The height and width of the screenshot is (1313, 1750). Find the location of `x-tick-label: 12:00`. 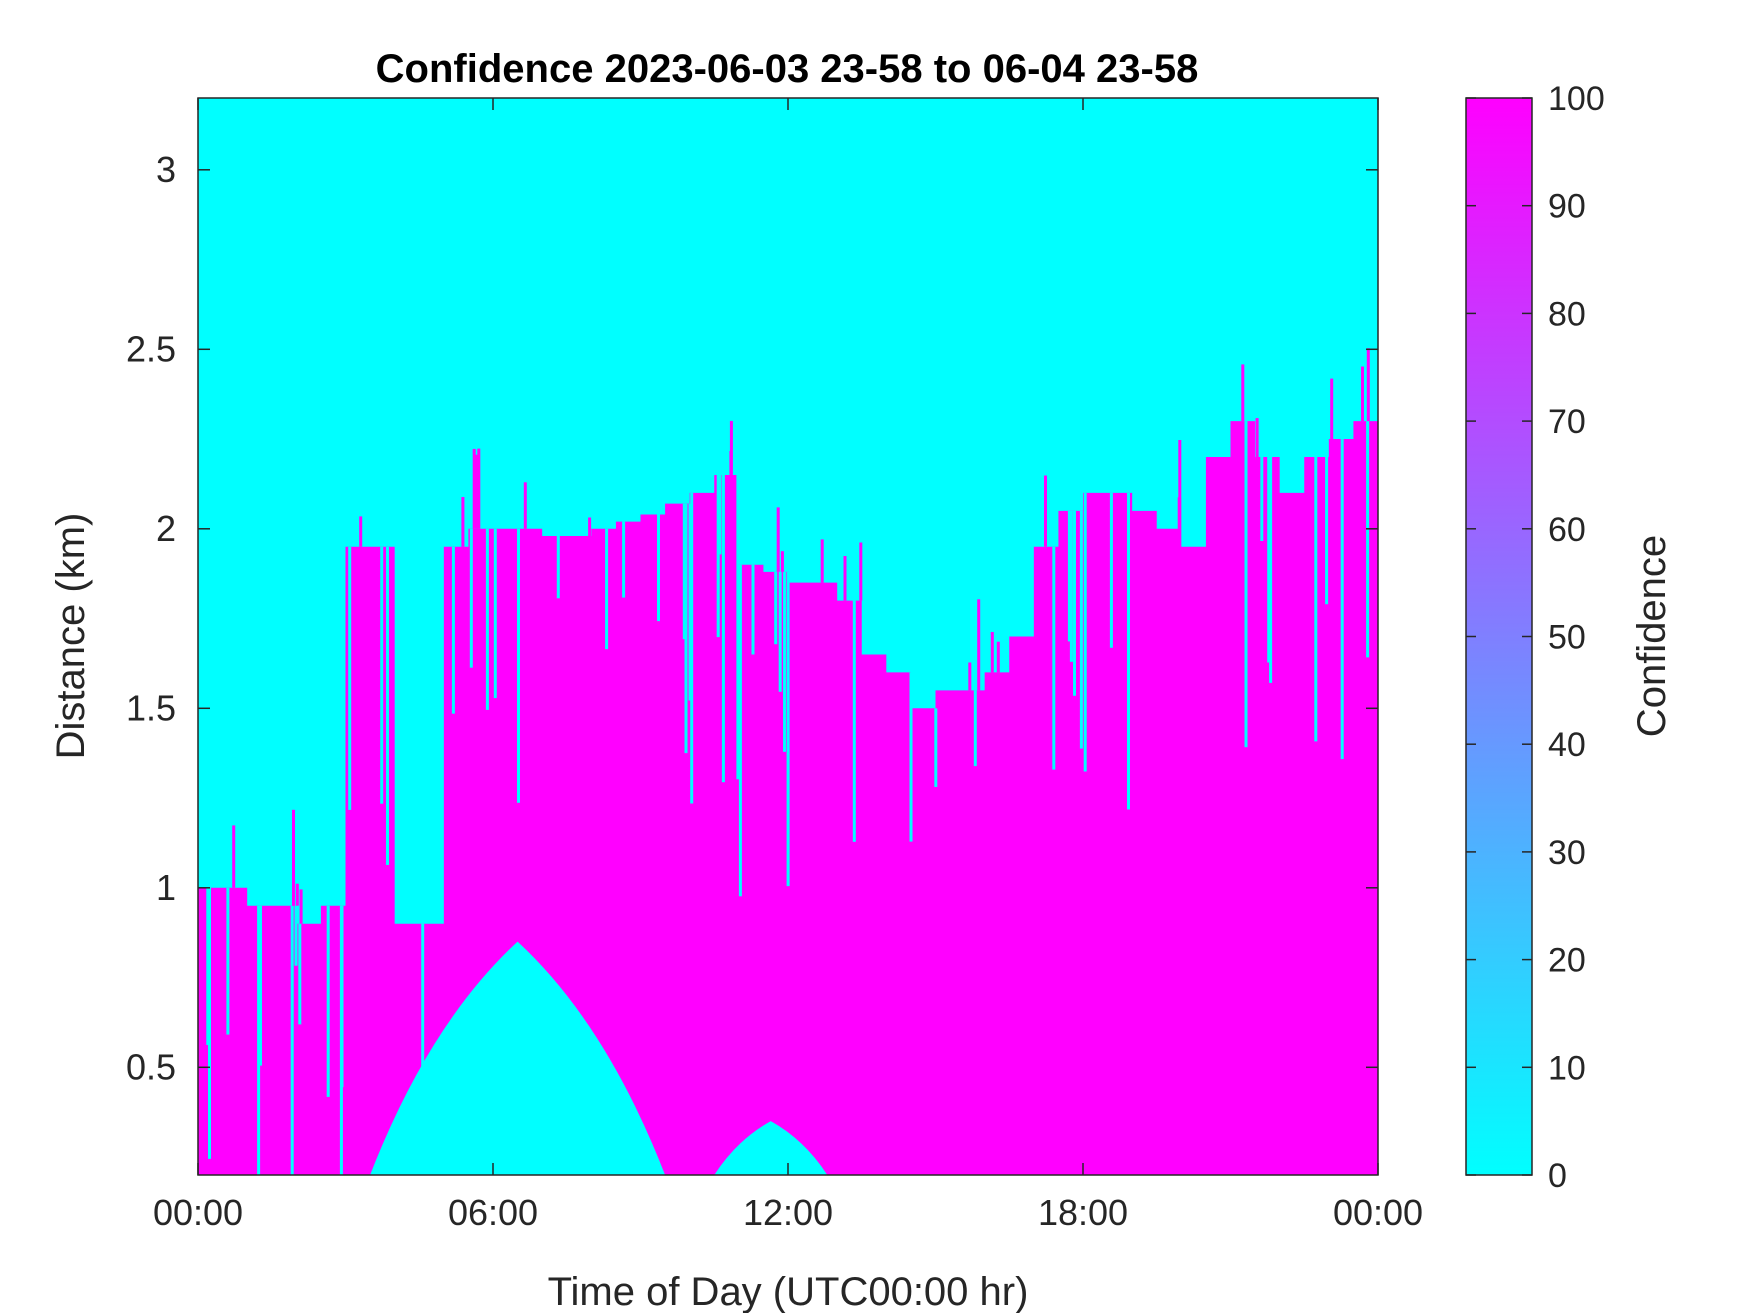

x-tick-label: 12:00 is located at coordinates (788, 1212).